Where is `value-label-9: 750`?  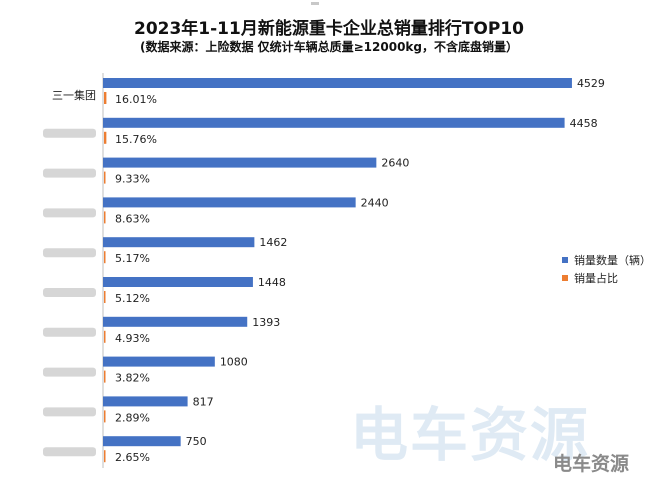 value-label-9: 750 is located at coordinates (196, 441).